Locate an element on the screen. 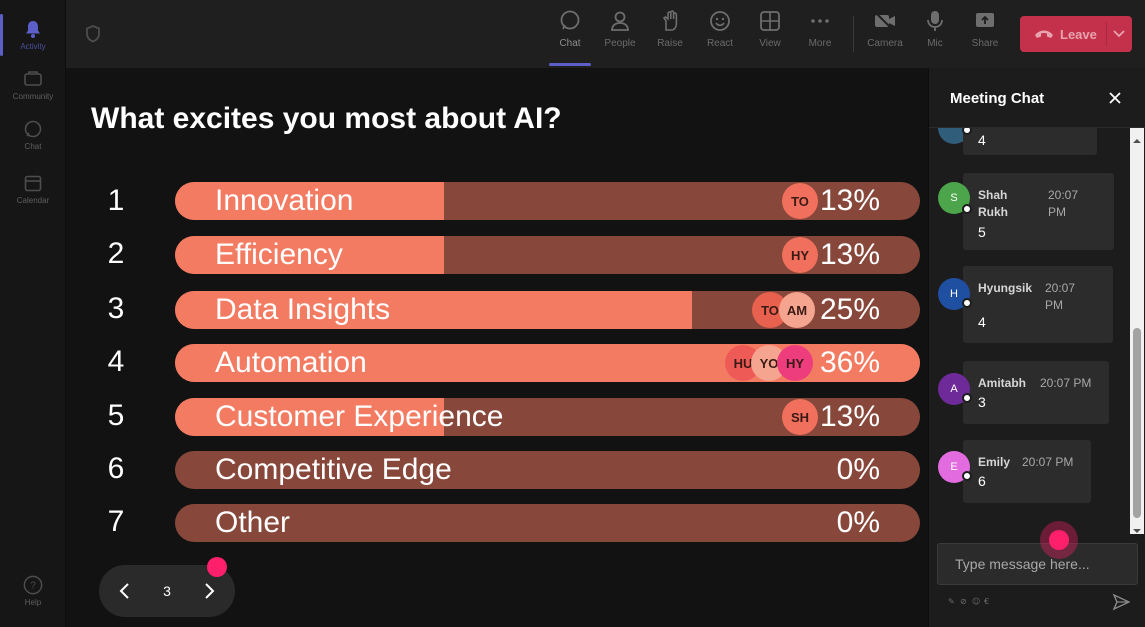  toolbar-camera-label: Camera is located at coordinates (885, 43).